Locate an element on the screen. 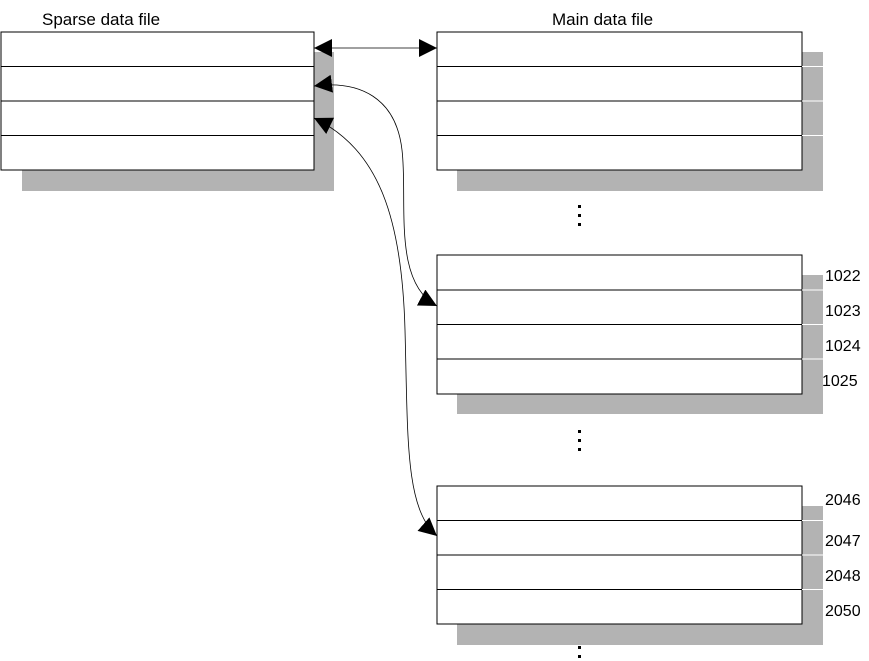 The width and height of the screenshot is (869, 661). row-number-label: 1023 is located at coordinates (843, 311).